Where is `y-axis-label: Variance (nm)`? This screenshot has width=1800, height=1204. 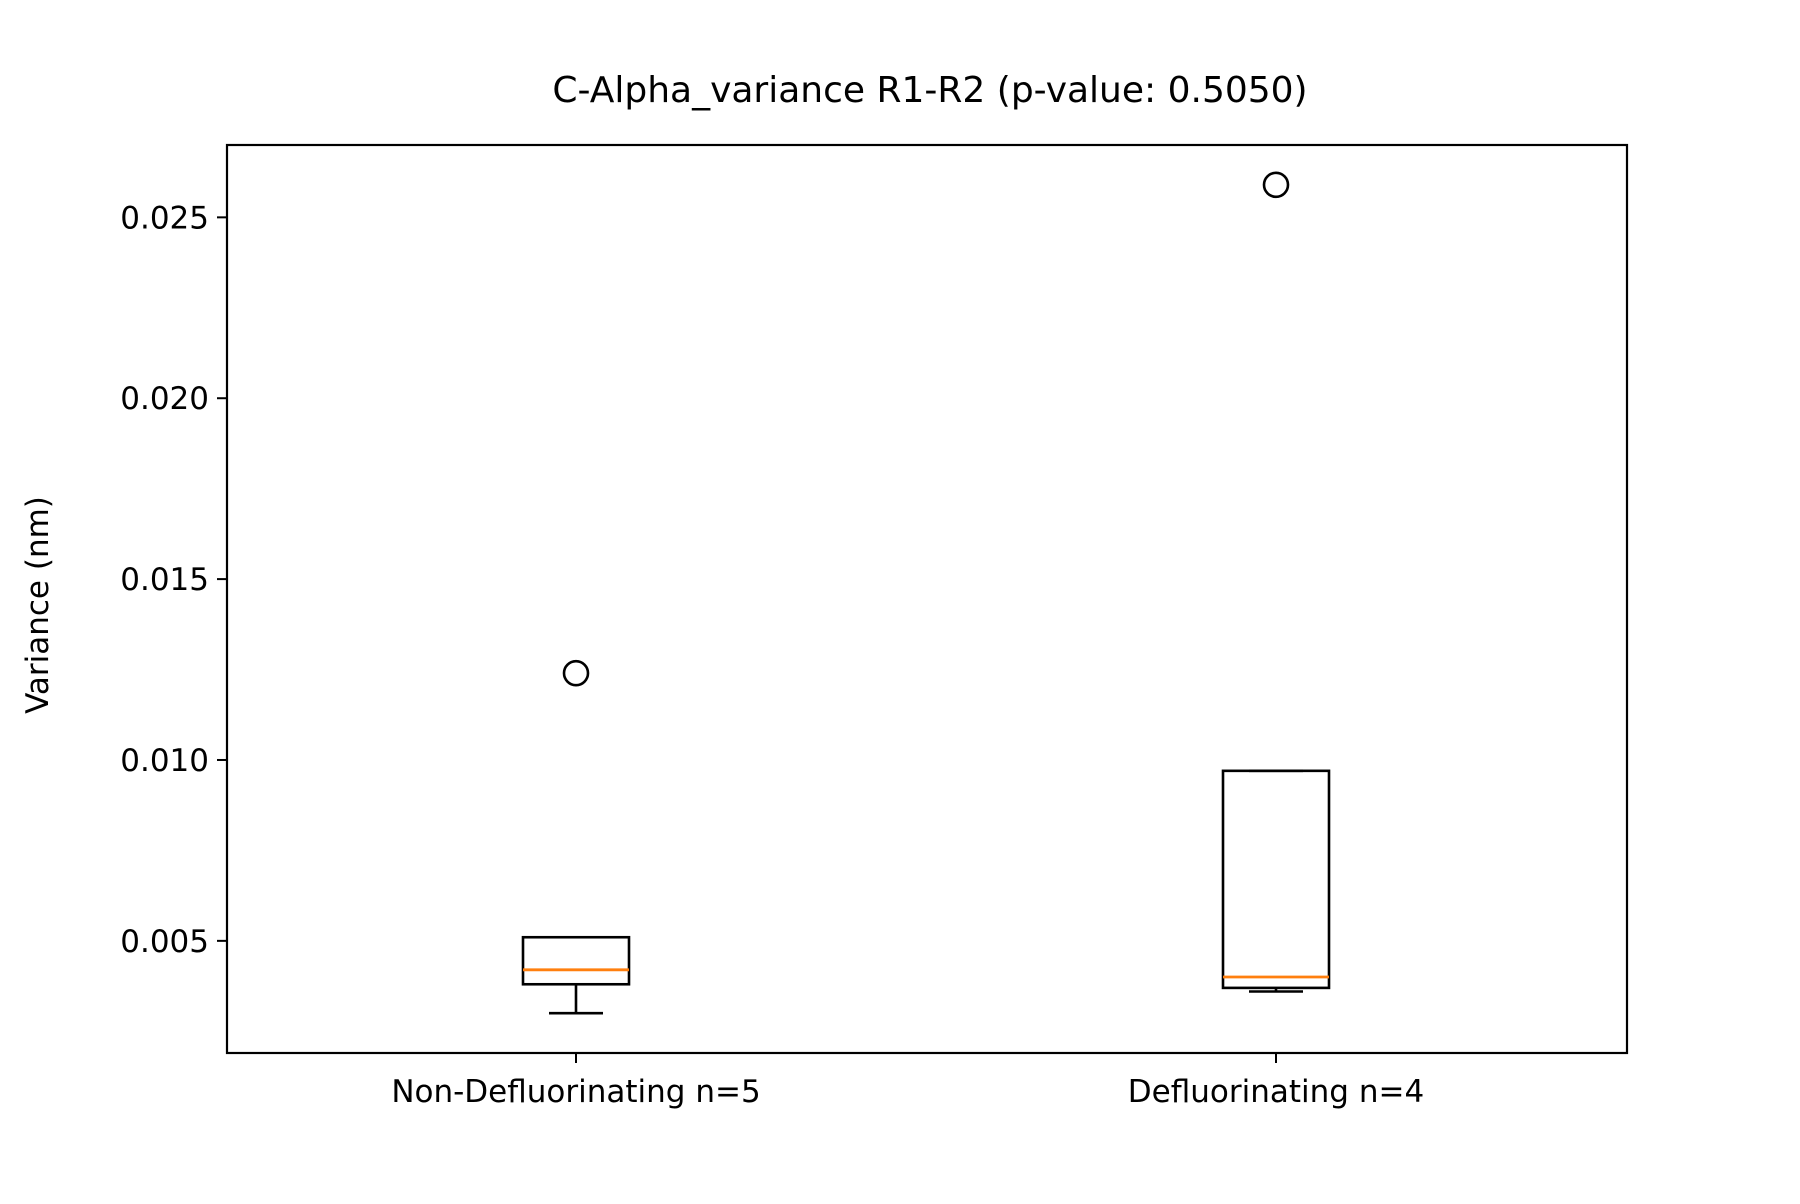 y-axis-label: Variance (nm) is located at coordinates (38, 605).